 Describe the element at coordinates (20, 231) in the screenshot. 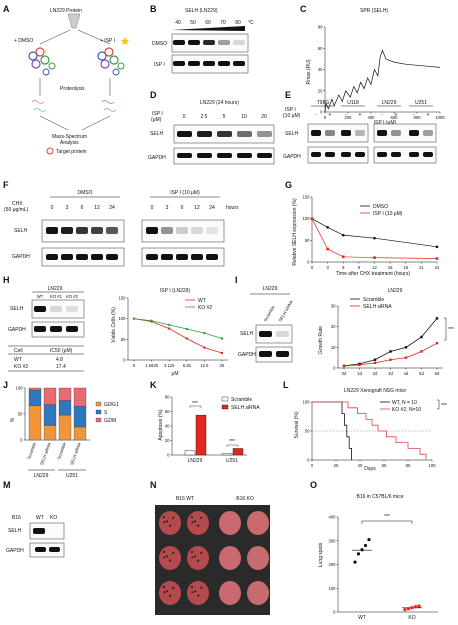

I see `panel-f-row-selh: SELH` at that location.